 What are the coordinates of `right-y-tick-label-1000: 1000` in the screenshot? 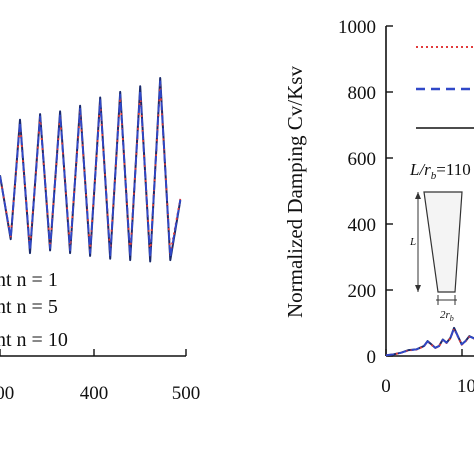 It's located at (357, 27).